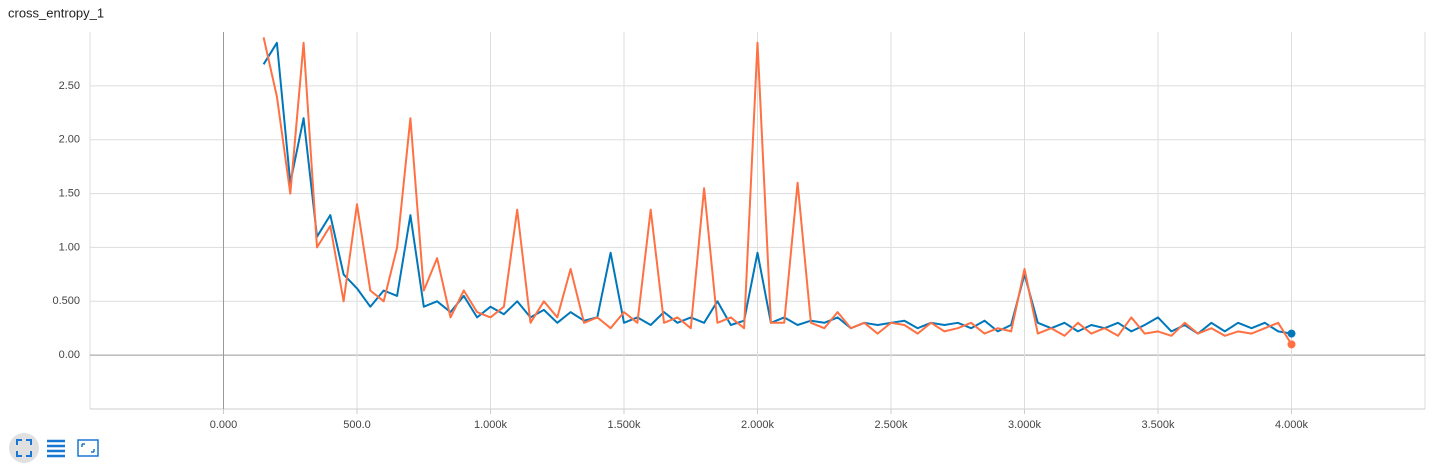 Image resolution: width=1440 pixels, height=474 pixels. What do you see at coordinates (69, 140) in the screenshot?
I see `y-tick-label: 2.00` at bounding box center [69, 140].